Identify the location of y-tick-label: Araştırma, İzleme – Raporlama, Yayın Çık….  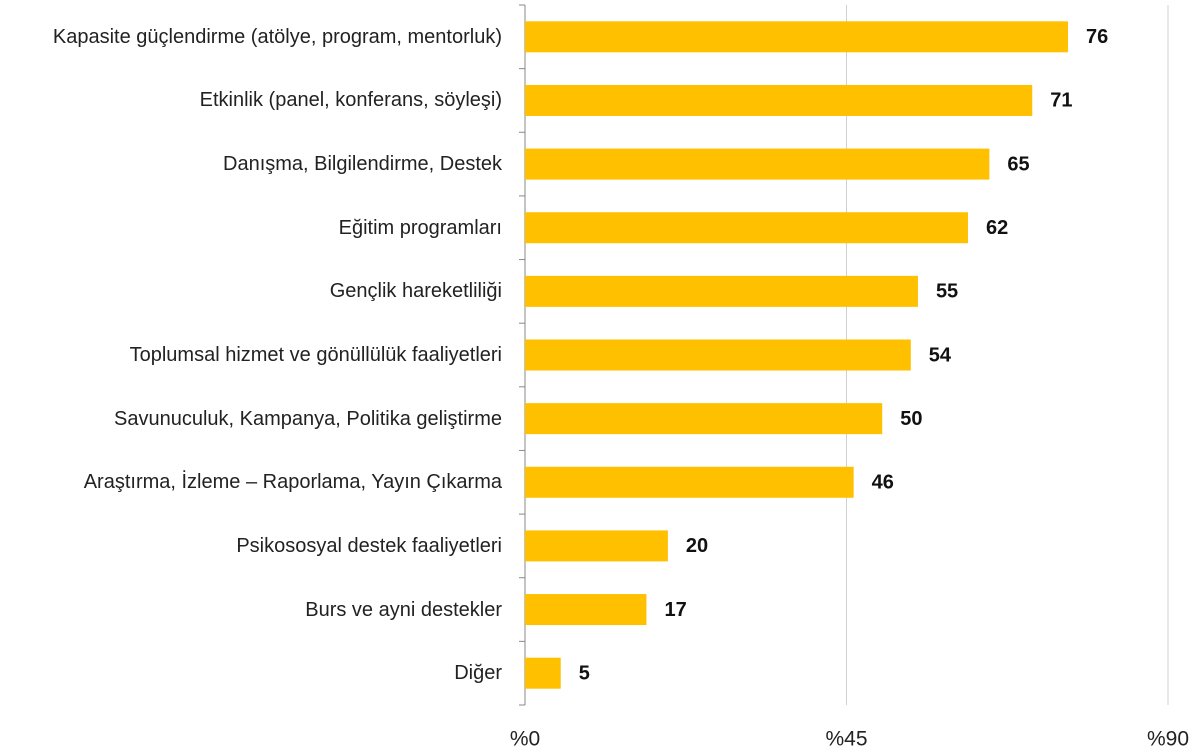
(292, 482).